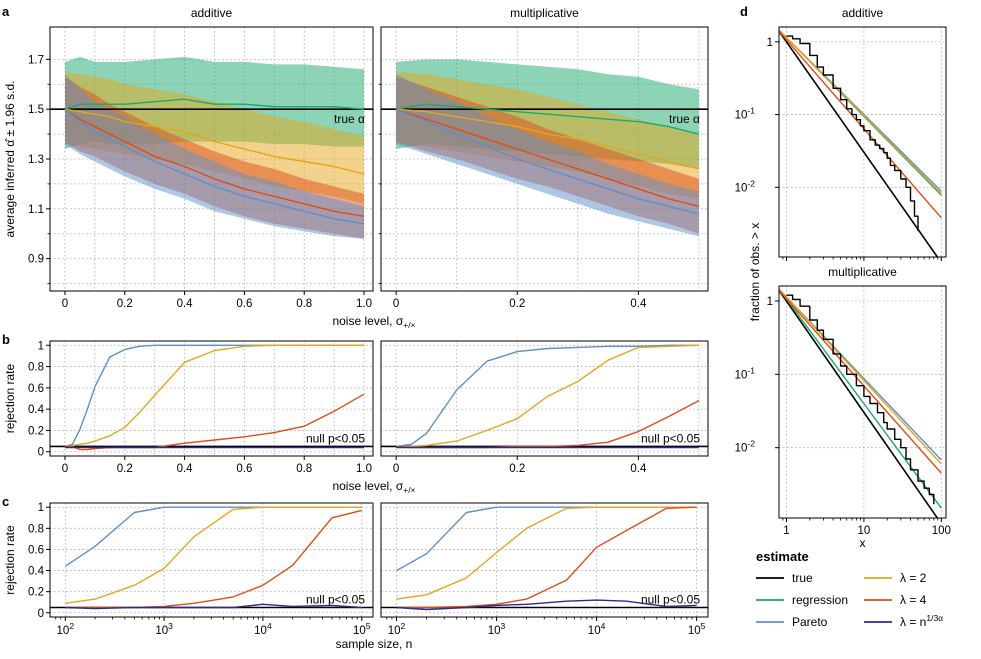 The image size is (981, 659). Describe the element at coordinates (36, 550) in the screenshot. I see `y-tick-label: 0.6` at that location.